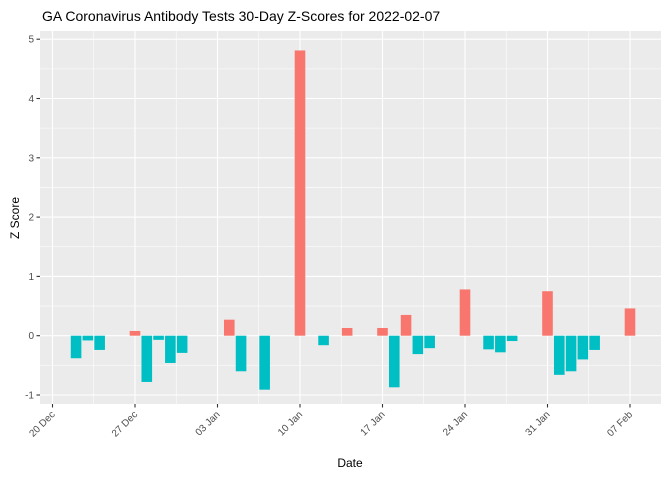  What do you see at coordinates (42, 424) in the screenshot?
I see `x-tick-label: 20 Dec` at bounding box center [42, 424].